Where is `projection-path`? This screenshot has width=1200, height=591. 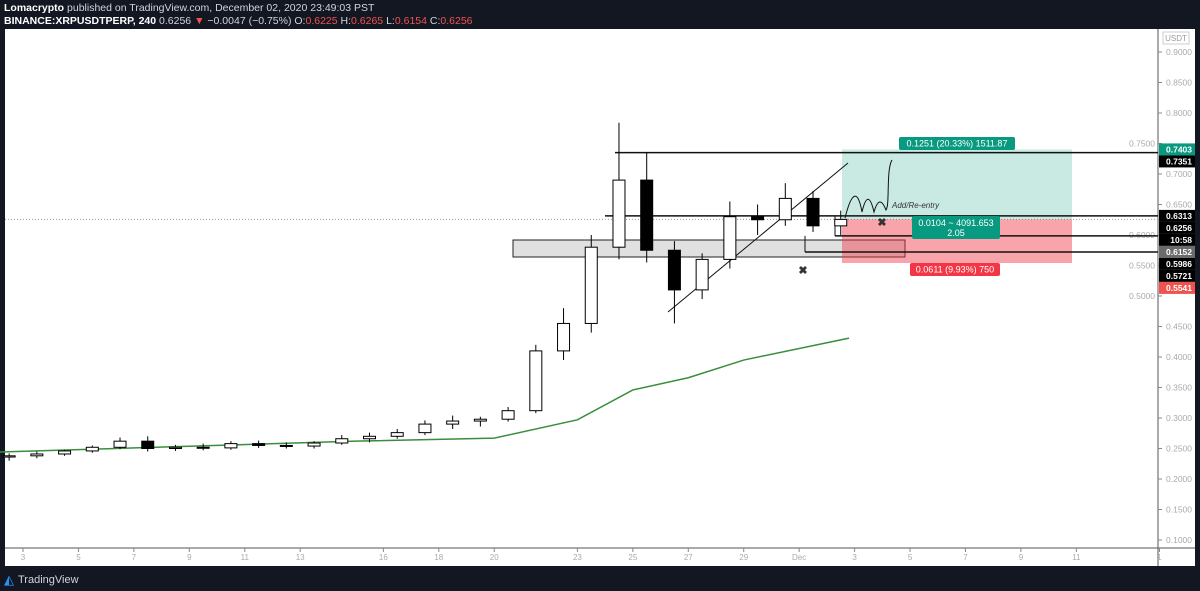 projection-path is located at coordinates (868, 189).